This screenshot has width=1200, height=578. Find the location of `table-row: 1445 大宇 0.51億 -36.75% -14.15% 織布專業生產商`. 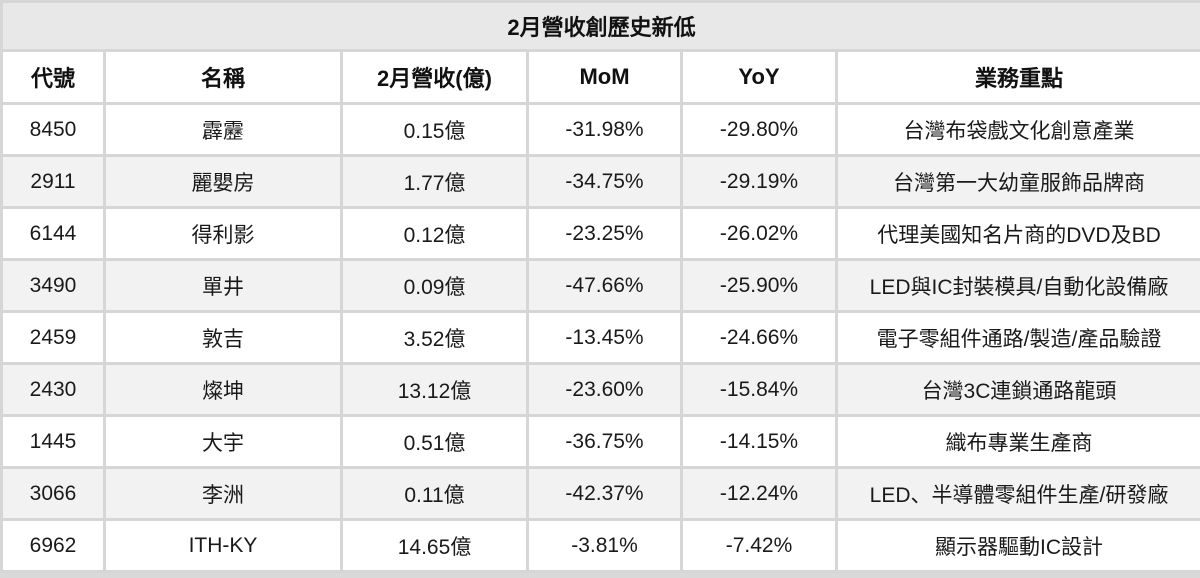

table-row: 1445 大宇 0.51億 -36.75% -14.15% 織布專業生產商 is located at coordinates (600, 441).